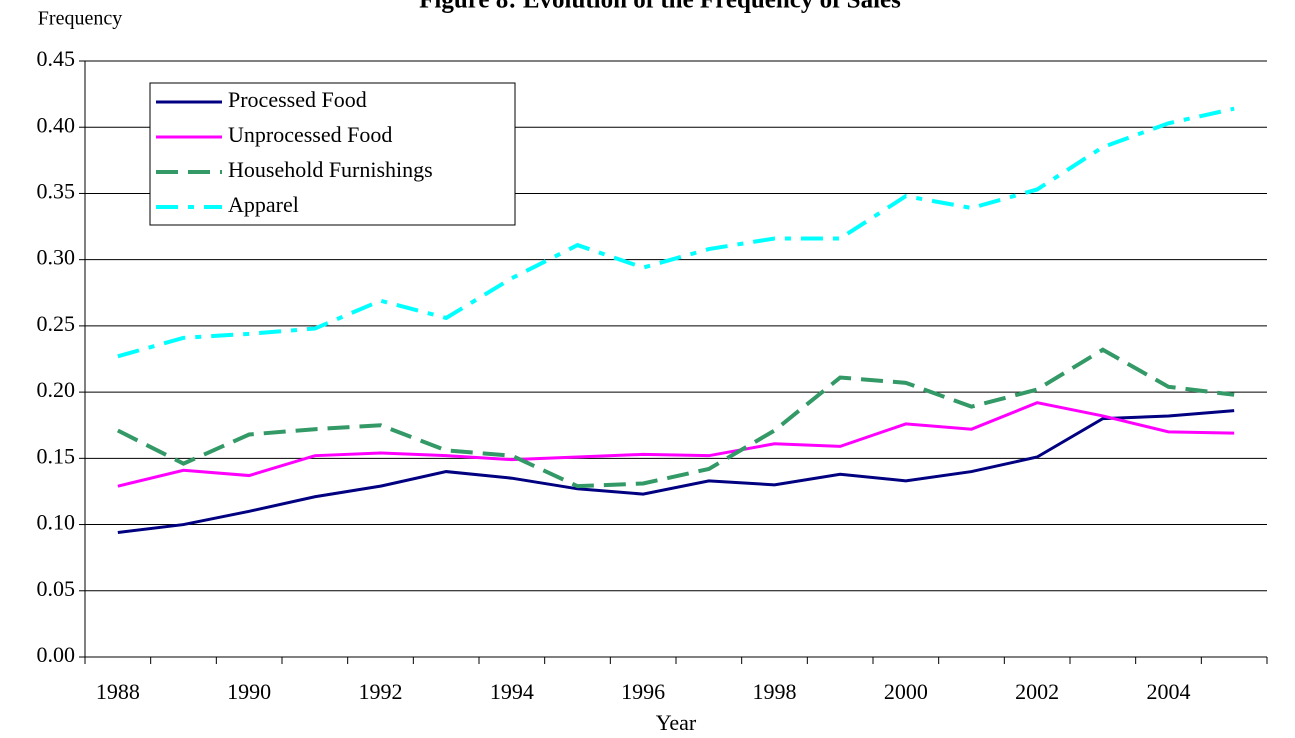  What do you see at coordinates (56, 323) in the screenshot?
I see `y-tick-label: 0.25` at bounding box center [56, 323].